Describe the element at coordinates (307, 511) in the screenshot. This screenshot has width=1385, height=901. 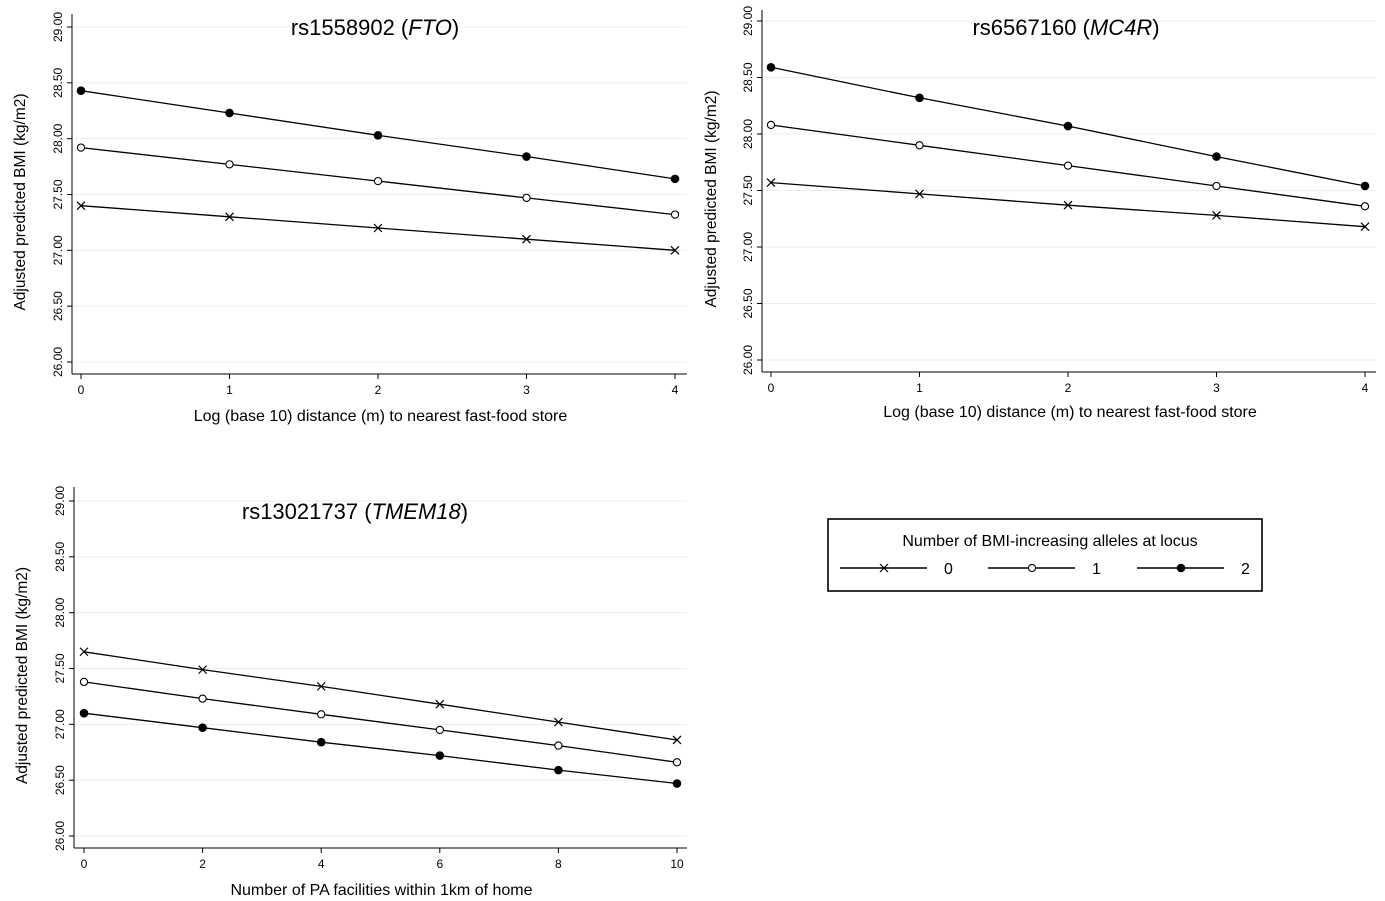
I see `snp-id: rs13021737 (` at that location.